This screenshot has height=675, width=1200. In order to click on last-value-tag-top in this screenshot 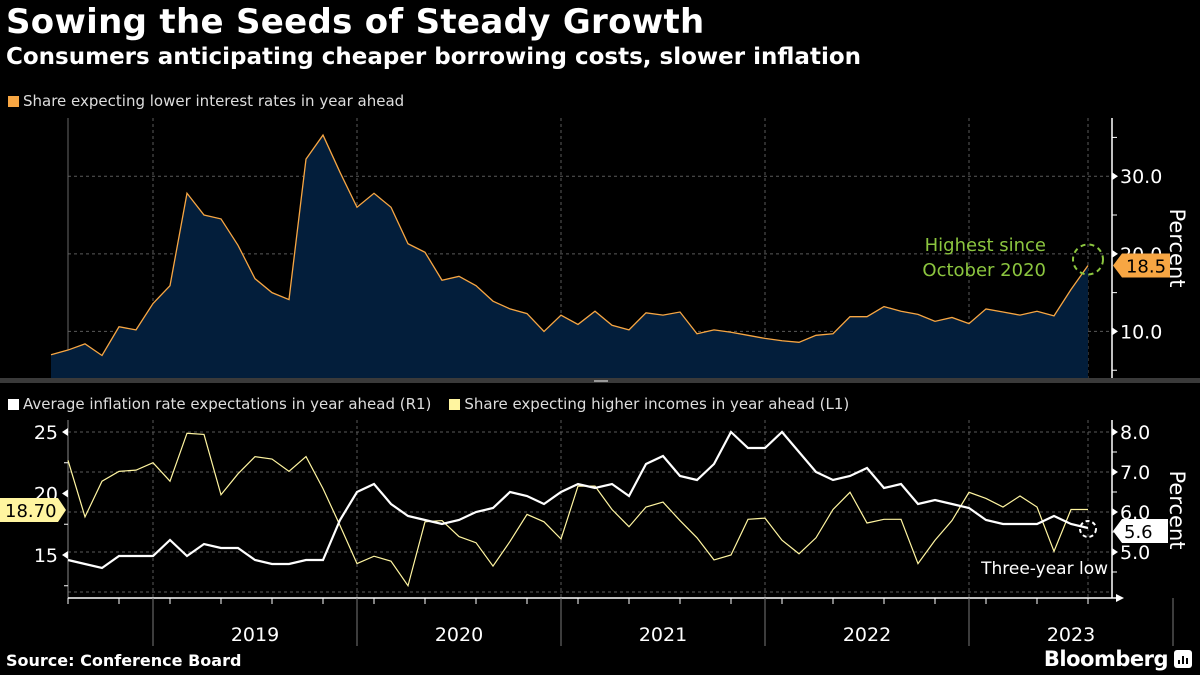, I will do `click(1141, 265)`.